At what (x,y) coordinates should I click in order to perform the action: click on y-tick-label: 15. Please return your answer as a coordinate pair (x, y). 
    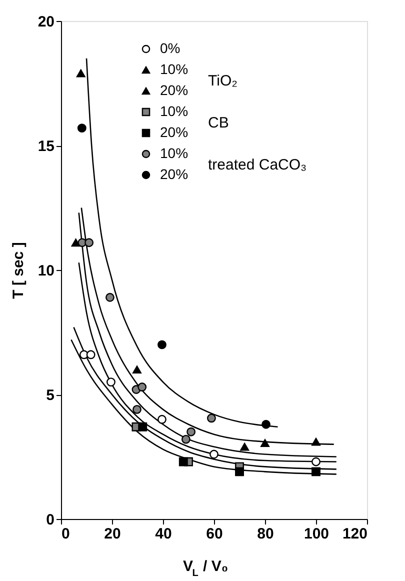
    Looking at the image, I should click on (46, 146).